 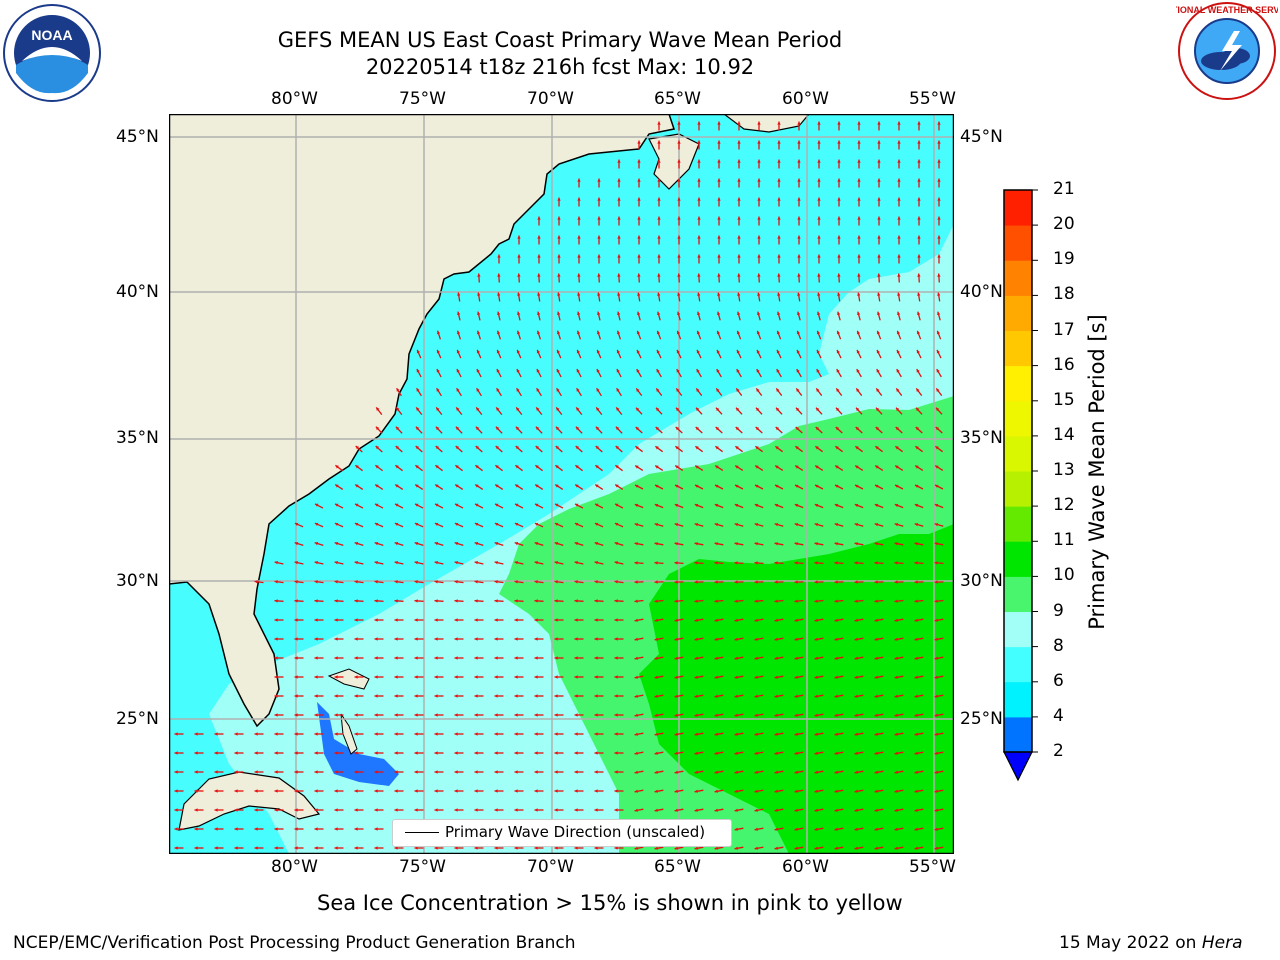 What do you see at coordinates (1058, 715) in the screenshot?
I see `colorbar-tick-label: 4` at bounding box center [1058, 715].